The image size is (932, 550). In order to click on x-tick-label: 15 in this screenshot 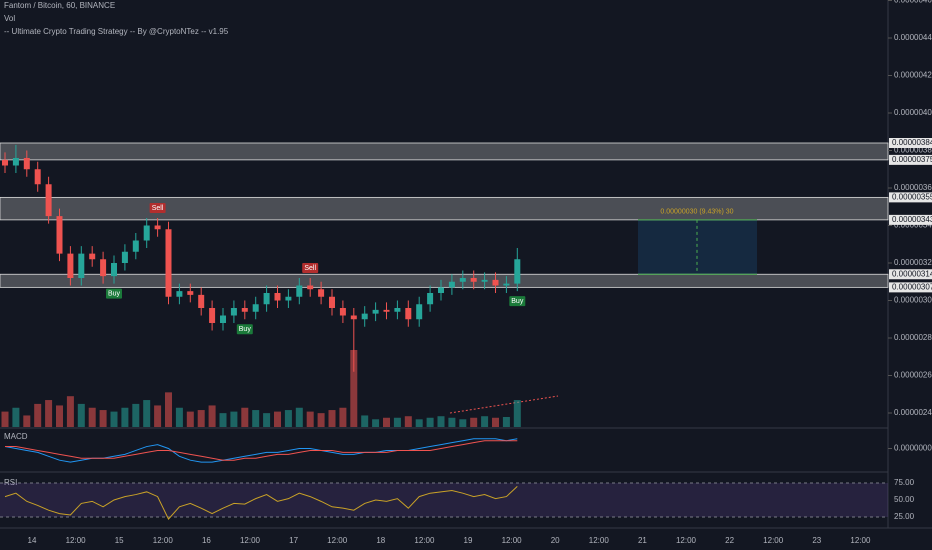, I will do `click(119, 540)`.